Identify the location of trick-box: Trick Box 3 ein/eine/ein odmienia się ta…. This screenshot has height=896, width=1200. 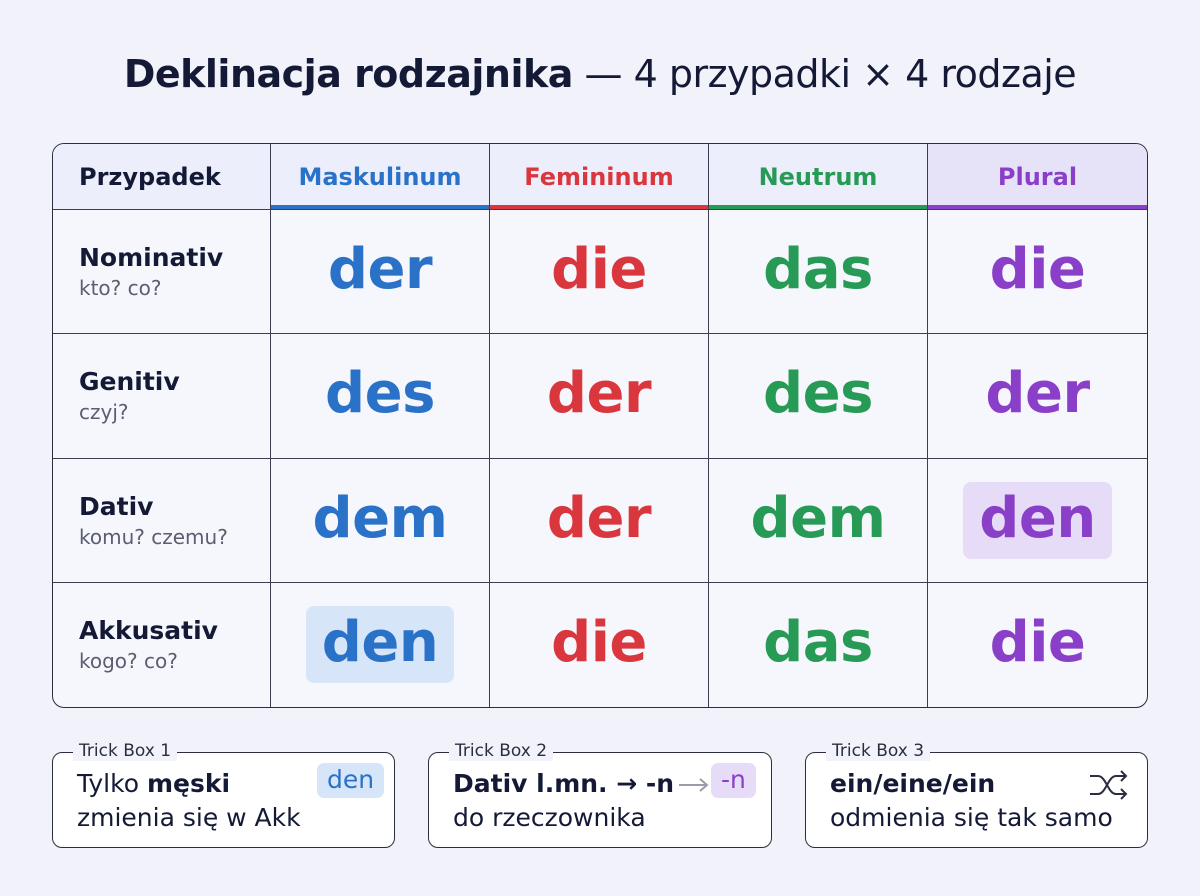
(976, 794).